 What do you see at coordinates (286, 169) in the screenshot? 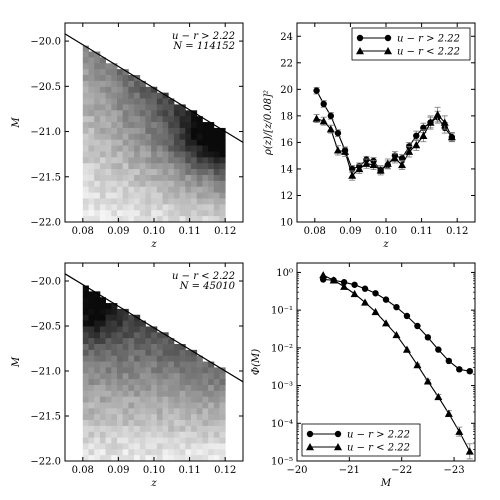
I see `y-tick-label: 14` at bounding box center [286, 169].